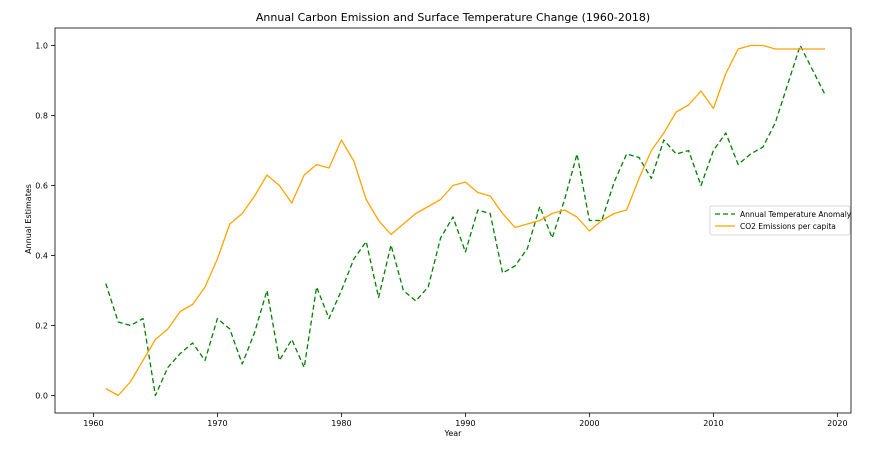 The image size is (889, 453). I want to click on x-tick-label: 1990, so click(465, 423).